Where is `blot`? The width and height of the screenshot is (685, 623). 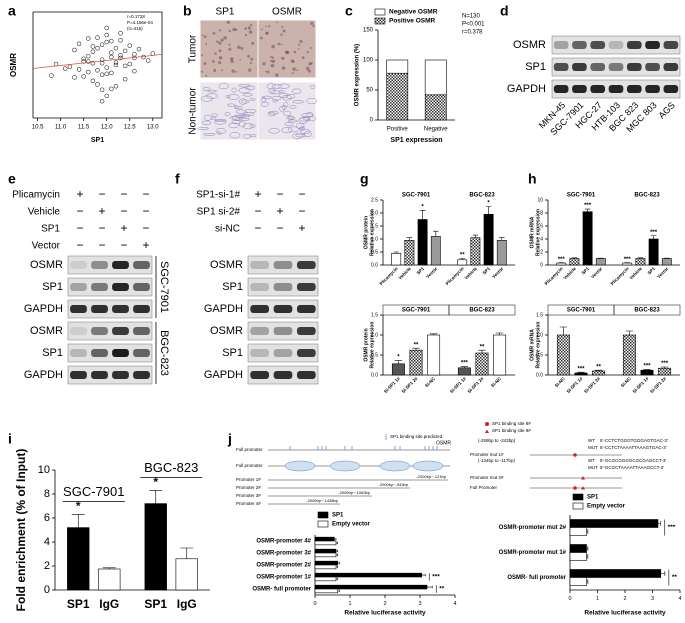 blot is located at coordinates (283, 353).